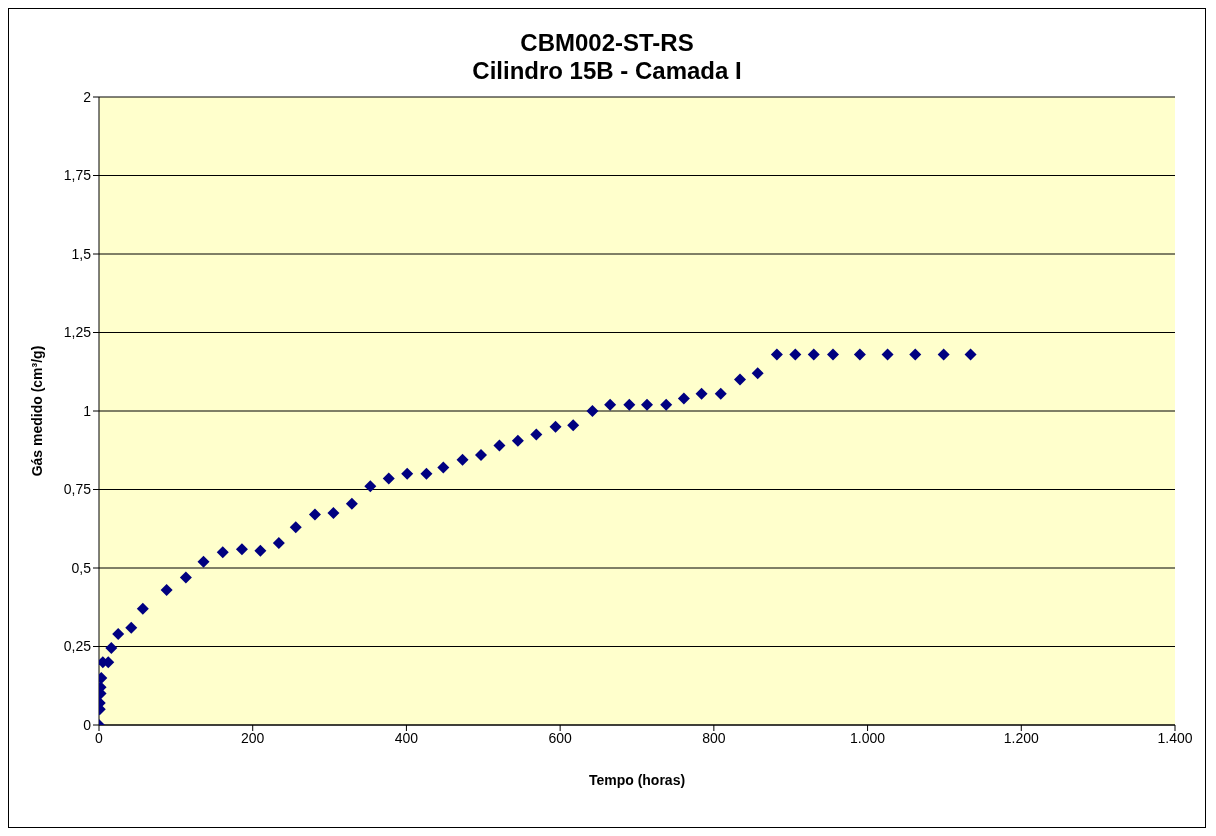  What do you see at coordinates (77, 332) in the screenshot?
I see `y-tick-label: 1,25` at bounding box center [77, 332].